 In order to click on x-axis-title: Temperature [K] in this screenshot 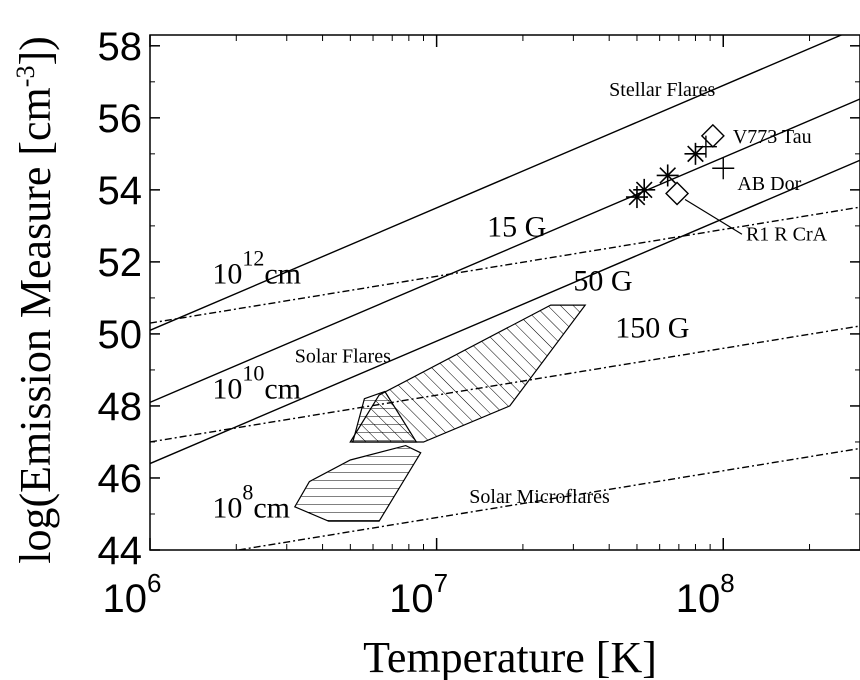, I will do `click(510, 656)`.